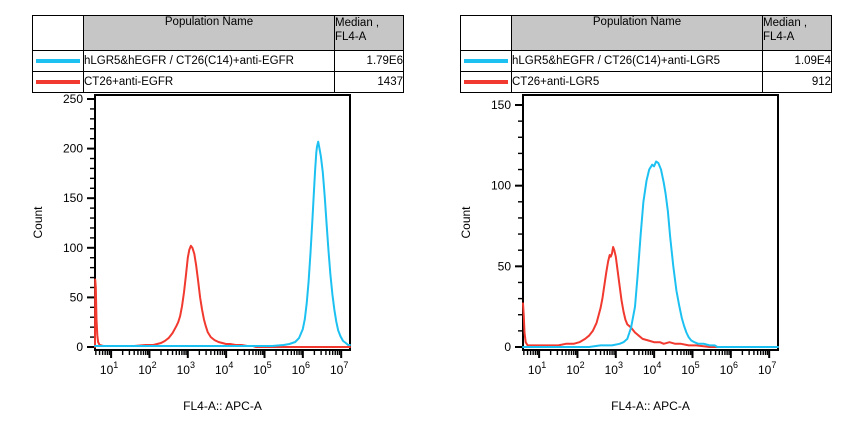 This screenshot has width=860, height=426. Describe the element at coordinates (209, 82) in the screenshot. I see `population-name: CT26+anti-EGFR` at that location.